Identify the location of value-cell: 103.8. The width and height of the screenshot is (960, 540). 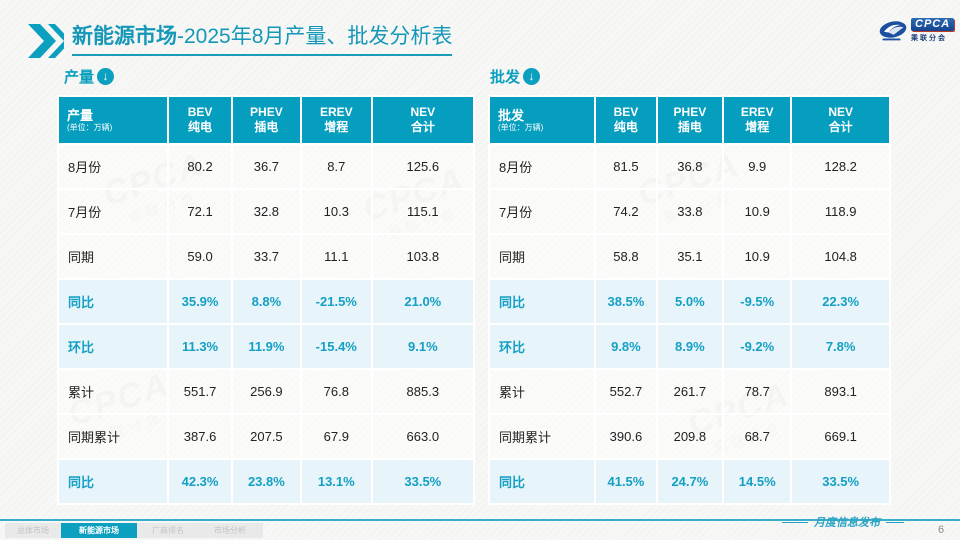
(423, 256).